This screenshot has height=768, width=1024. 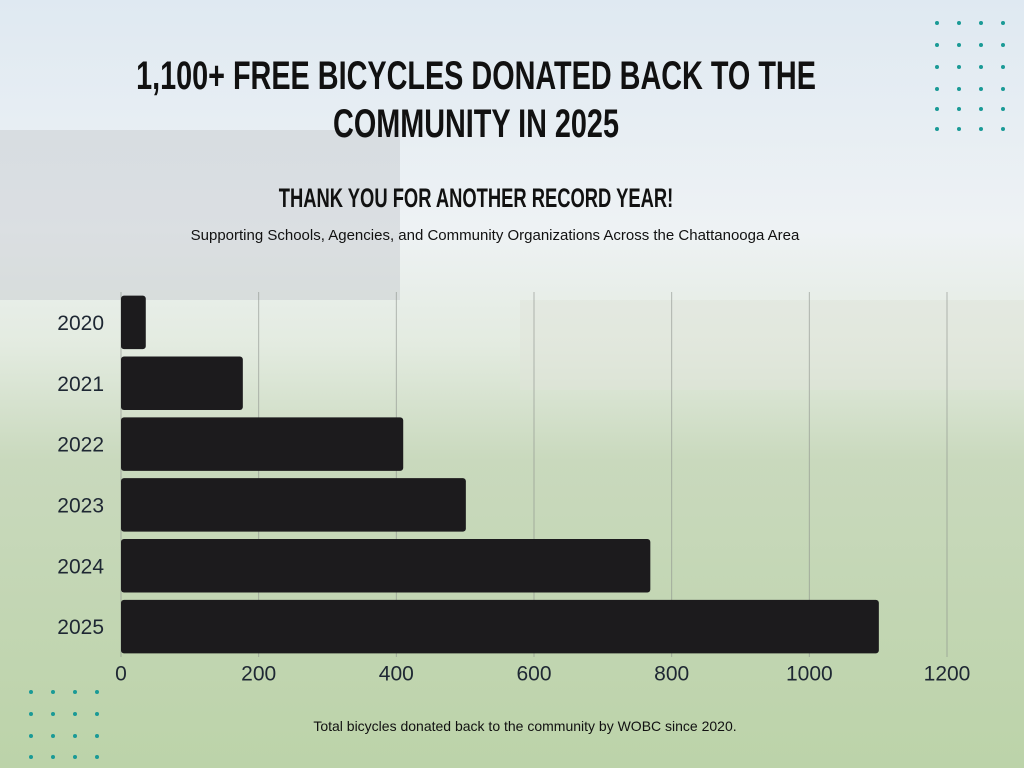 I want to click on background-buildings, so click(x=772, y=345).